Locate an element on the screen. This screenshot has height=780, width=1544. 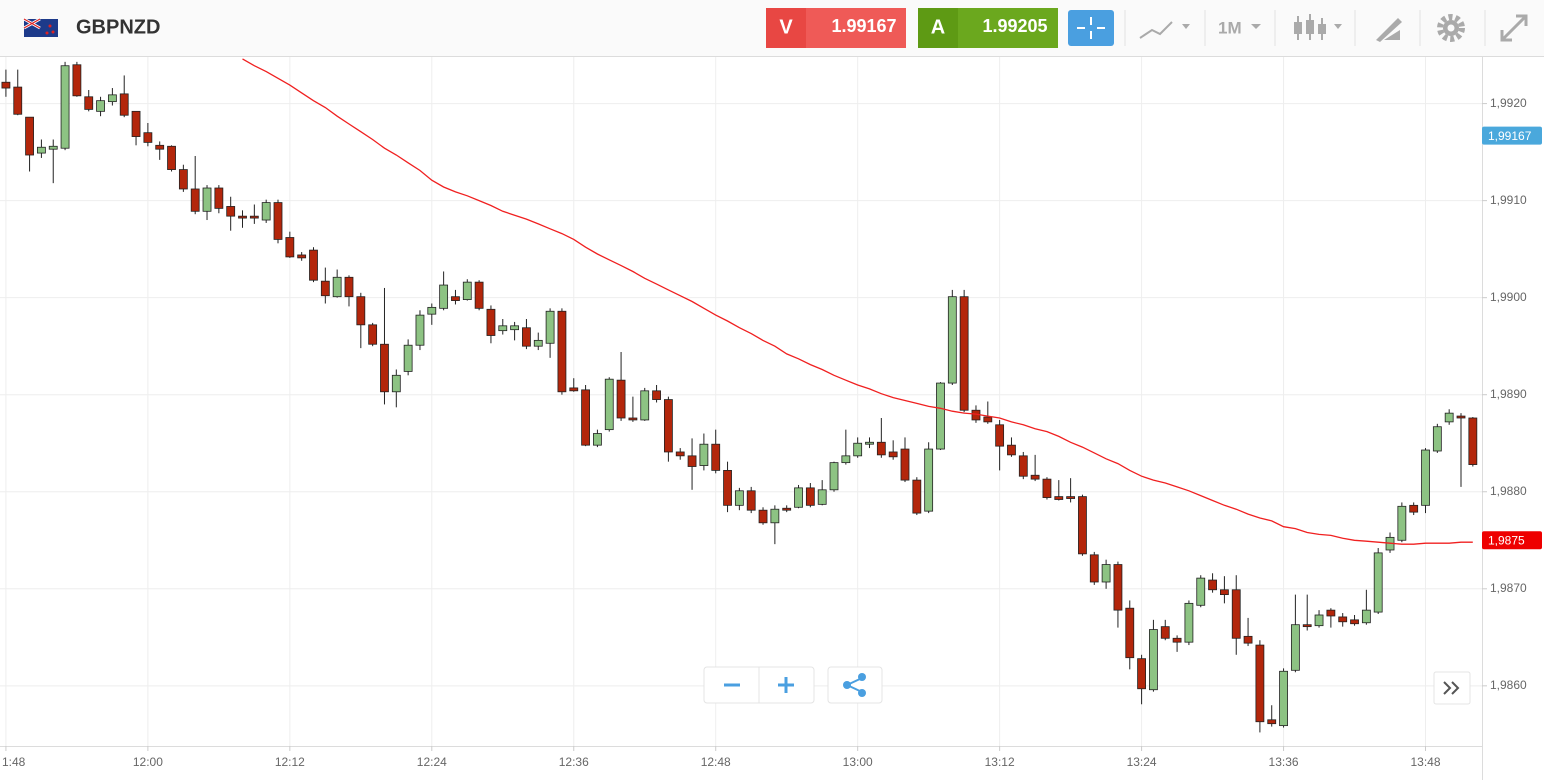
sell-button: V 1.99167 is located at coordinates (836, 28).